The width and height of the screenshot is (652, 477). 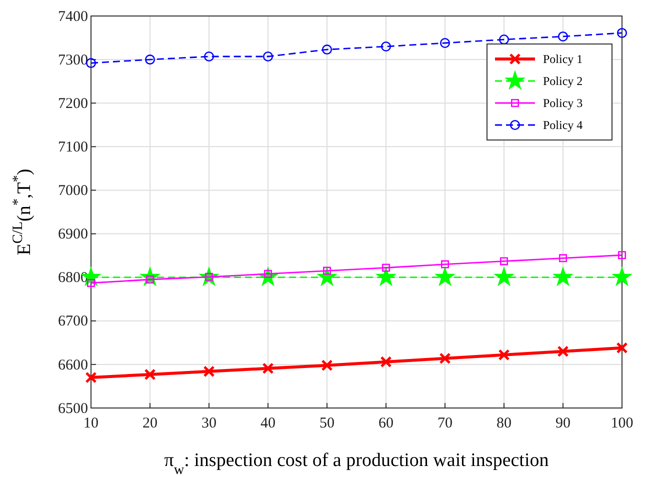 What do you see at coordinates (386, 424) in the screenshot?
I see `x-tick-label: 60` at bounding box center [386, 424].